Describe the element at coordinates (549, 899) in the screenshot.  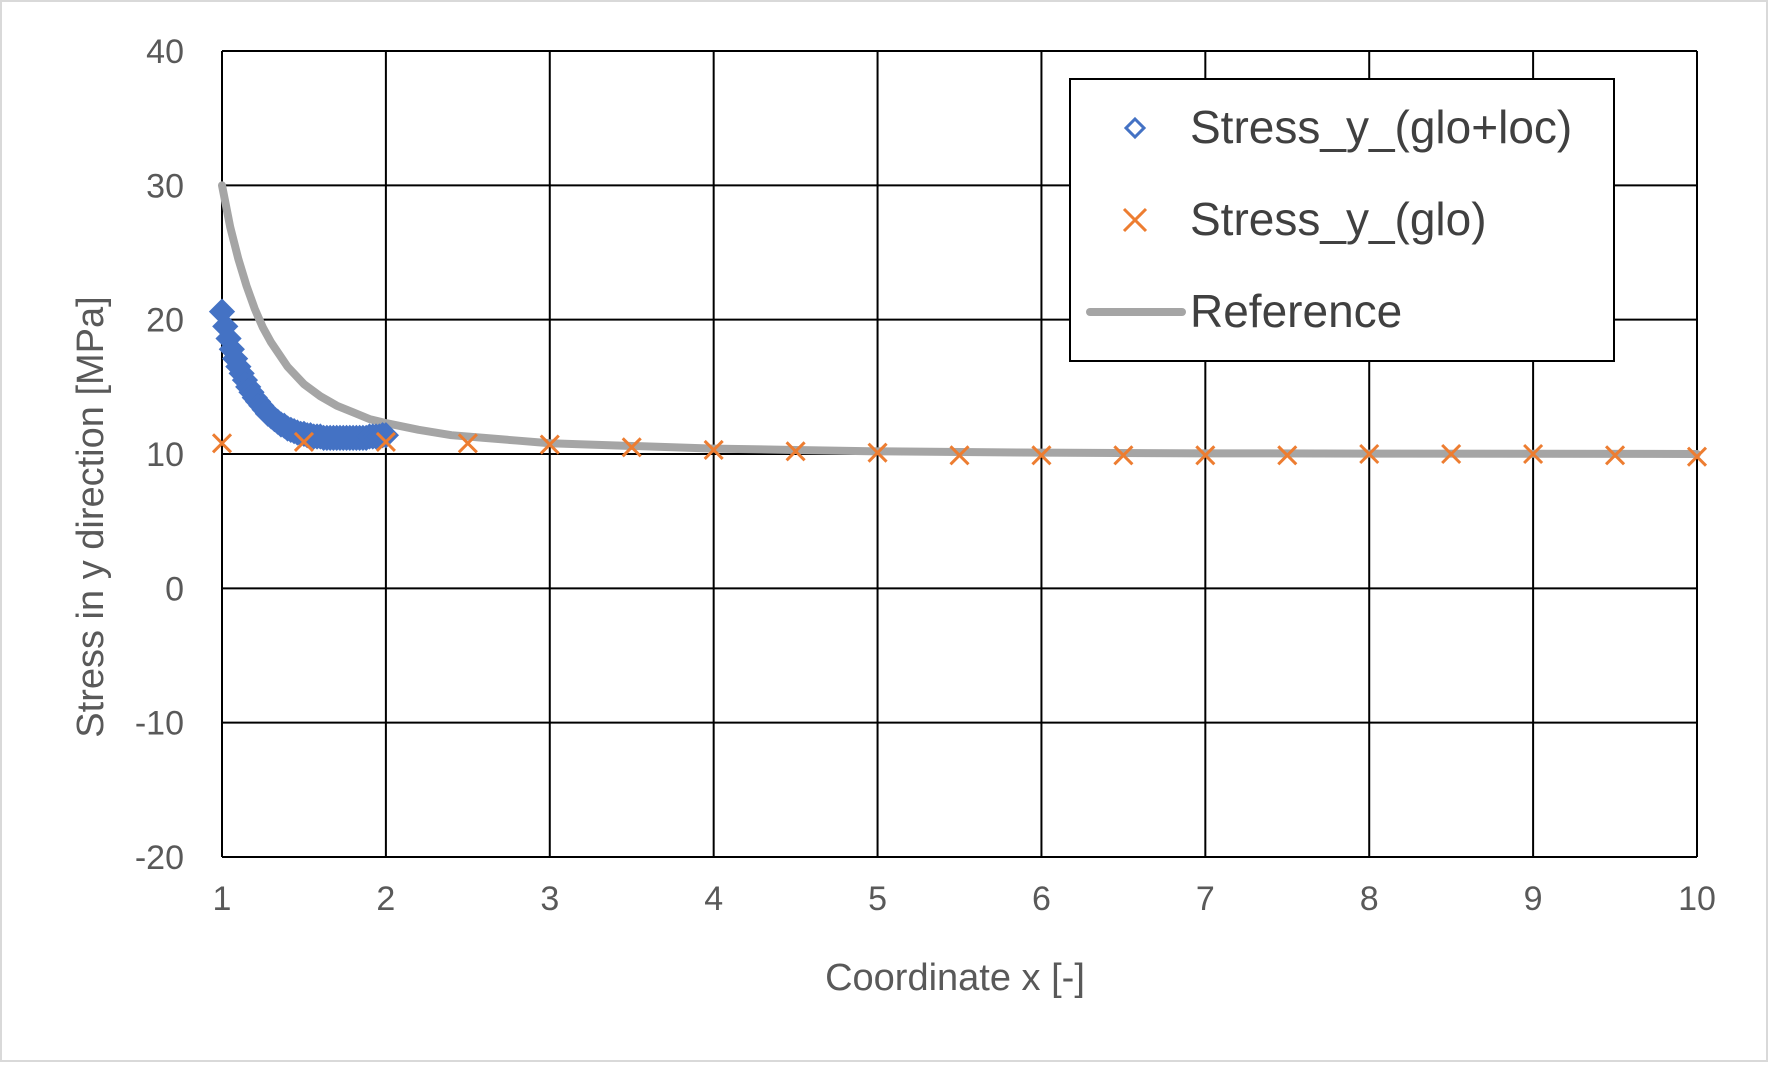
I see `x-tick-label: 3` at that location.